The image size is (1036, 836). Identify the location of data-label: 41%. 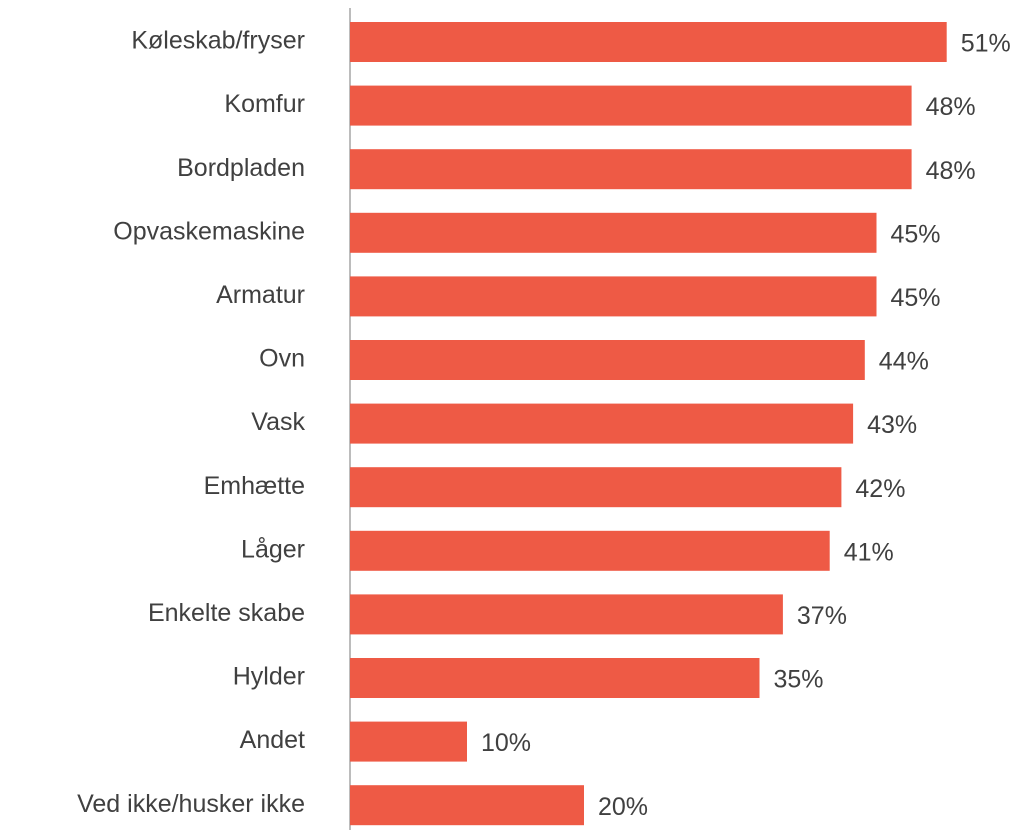
(869, 552).